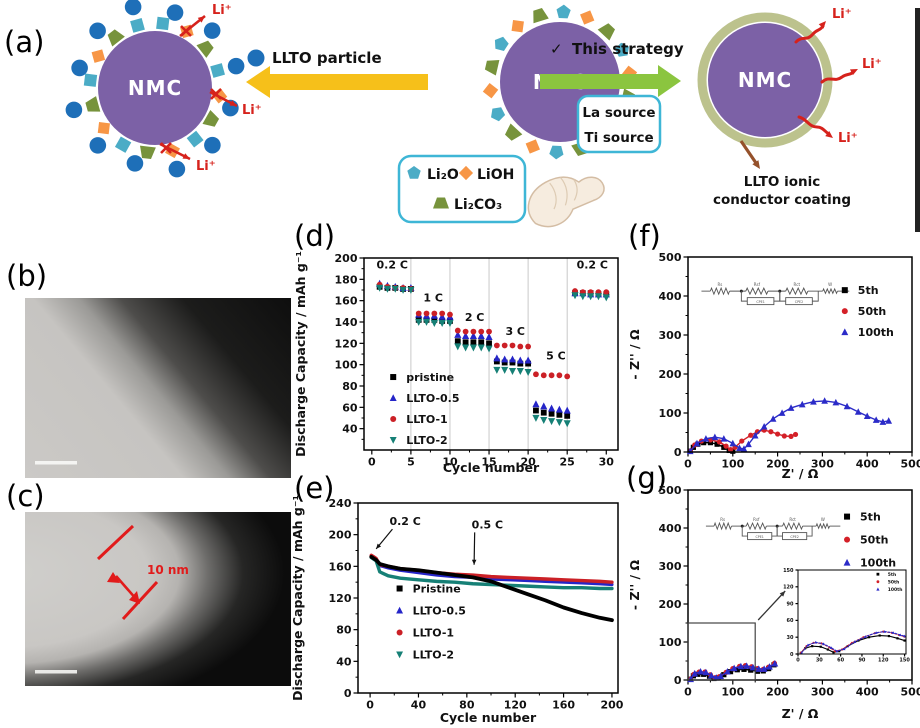 The image size is (920, 728). What do you see at coordinates (618, 113) in the screenshot?
I see `la-source-label: La source` at bounding box center [618, 113].